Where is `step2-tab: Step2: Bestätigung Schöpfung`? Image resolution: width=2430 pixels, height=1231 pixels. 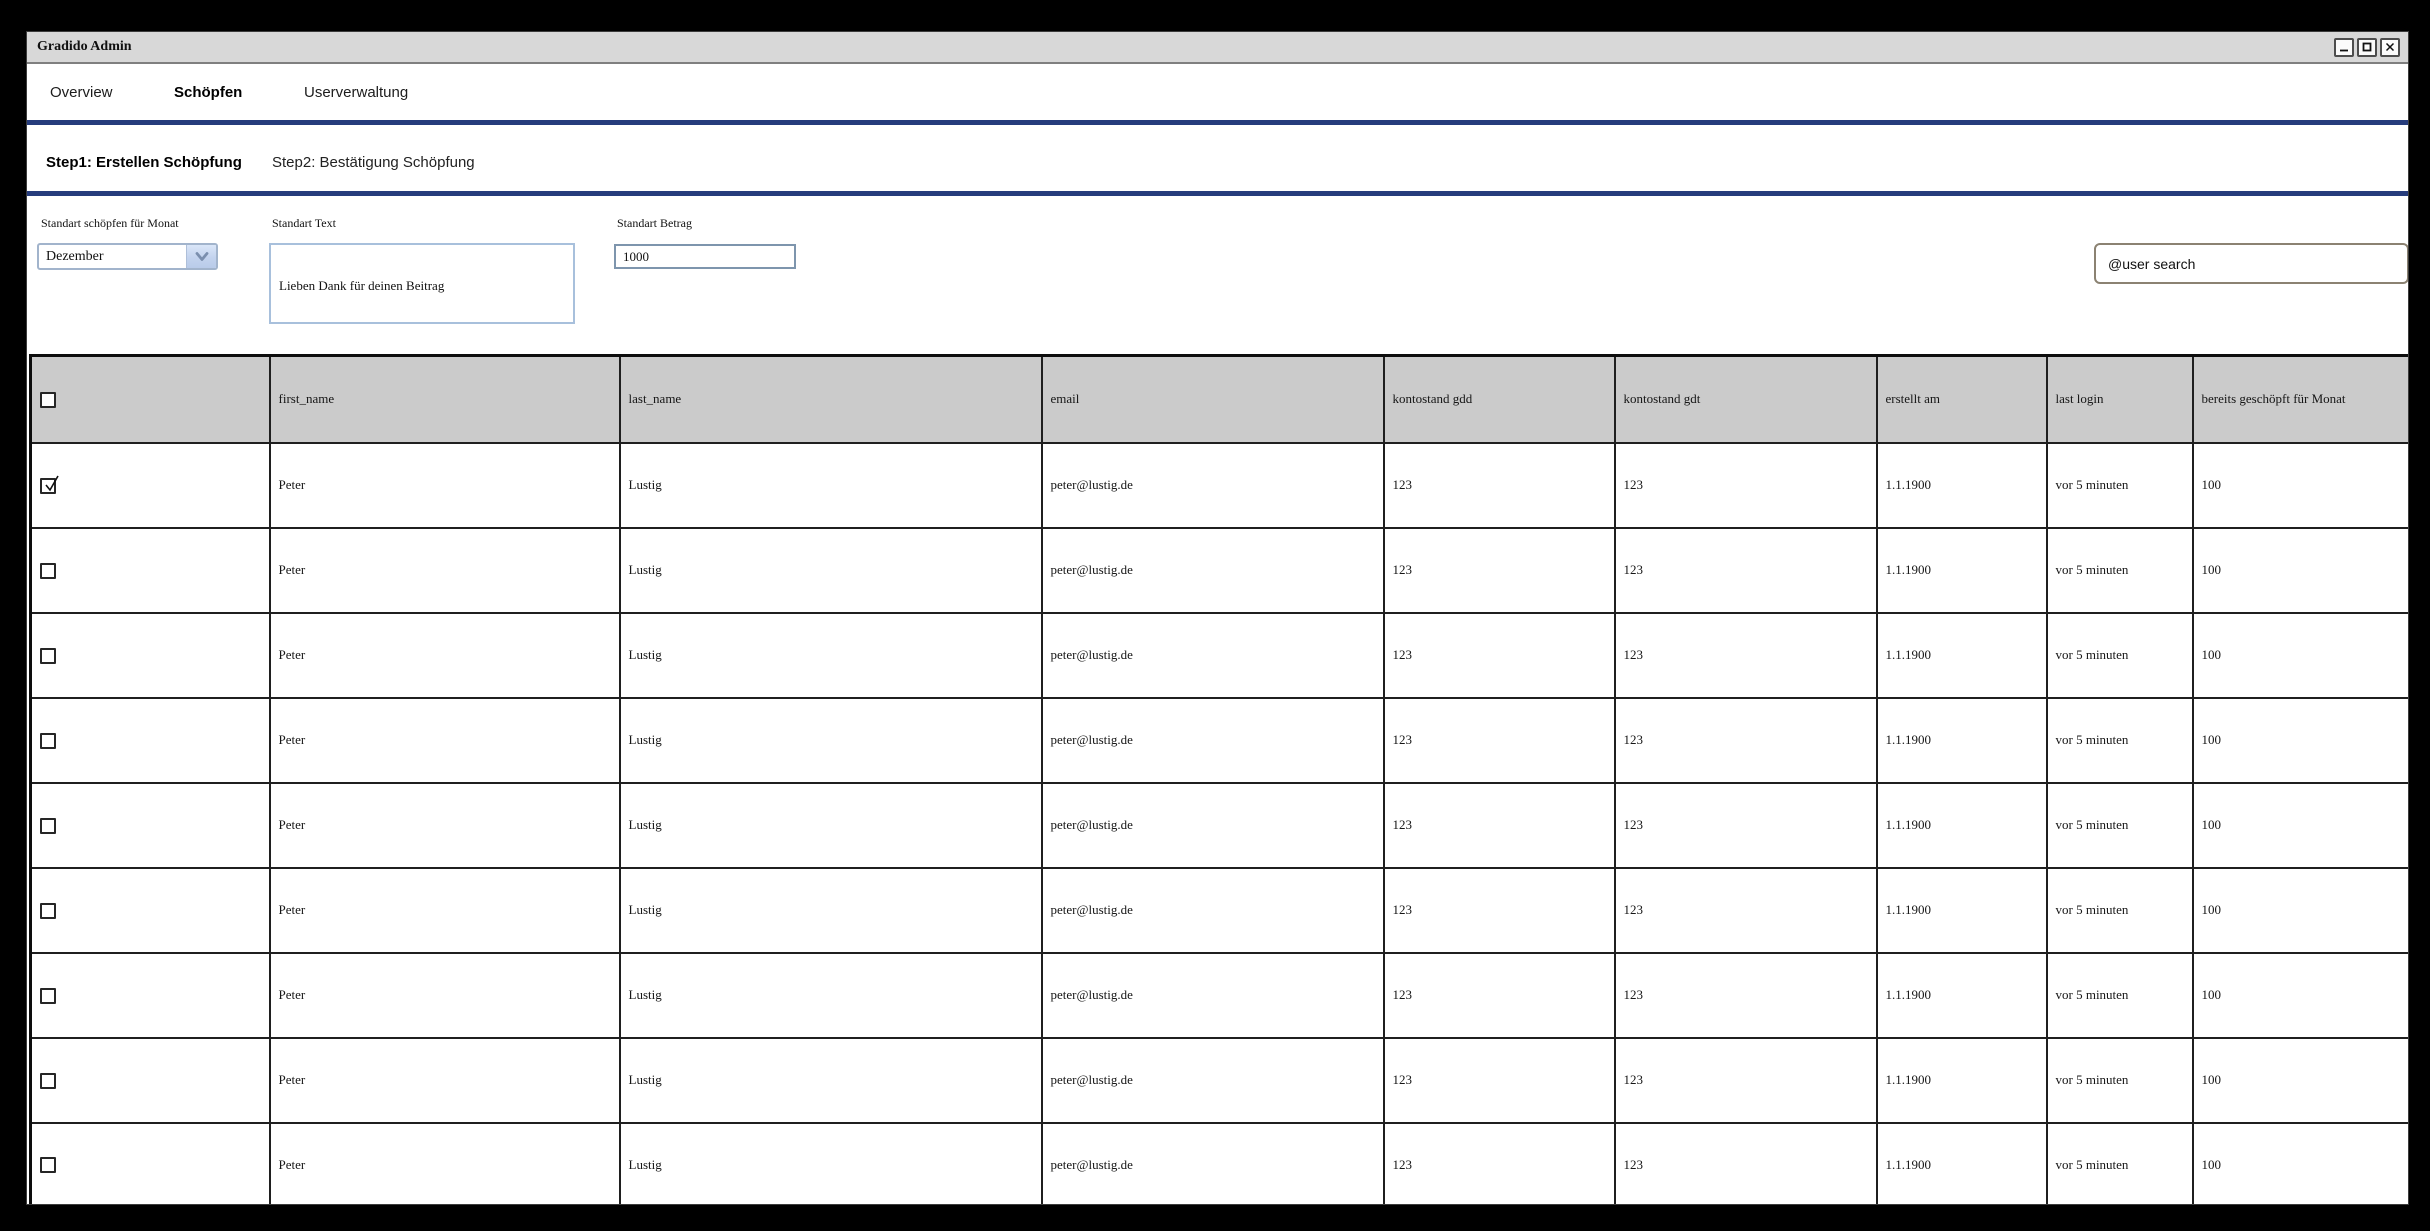
step2-tab: Step2: Bestätigung Schöpfung is located at coordinates (373, 162).